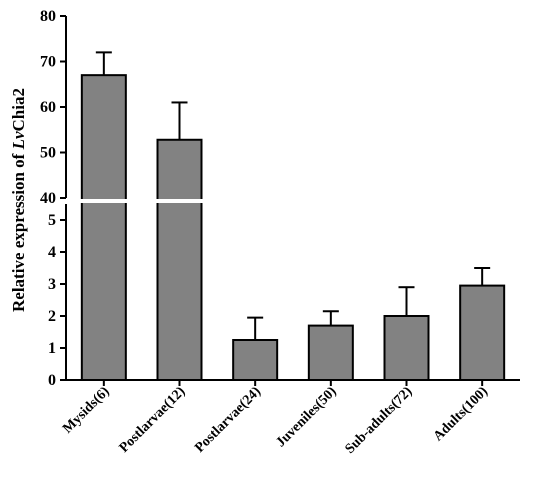  Describe the element at coordinates (228, 420) in the screenshot. I see `x-tick-label: Postlarvae(24)` at that location.